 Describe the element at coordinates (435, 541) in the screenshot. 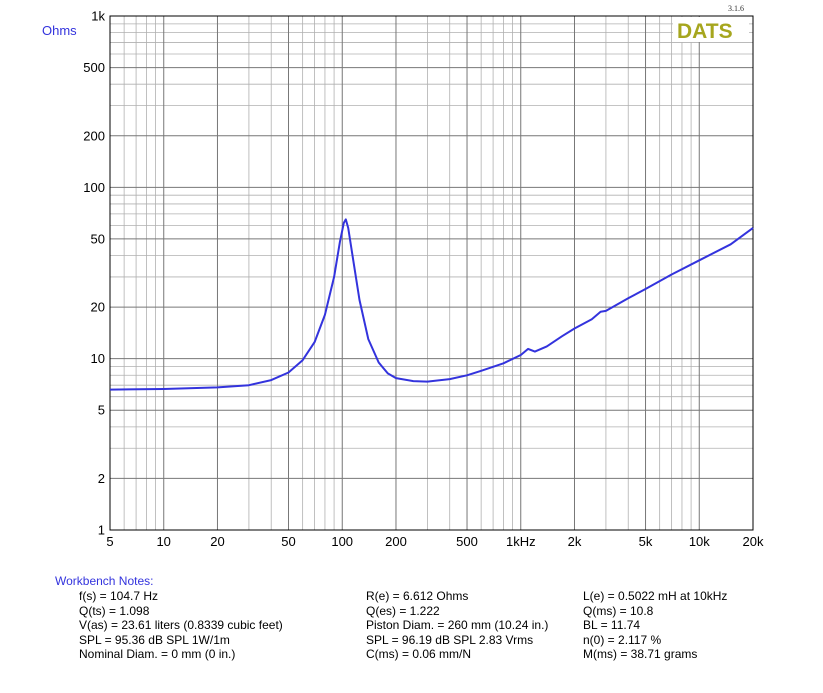

I see `x-tick-labels: 5 10 20 50 100 200 500 1kHz 2k 5k 10k 20k` at that location.